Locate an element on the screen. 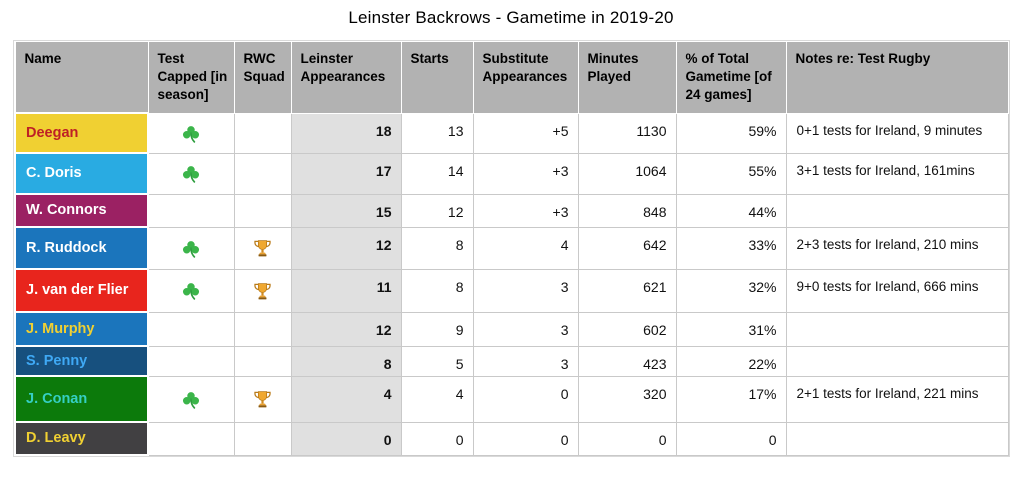  pct-cell: 44% is located at coordinates (731, 210).